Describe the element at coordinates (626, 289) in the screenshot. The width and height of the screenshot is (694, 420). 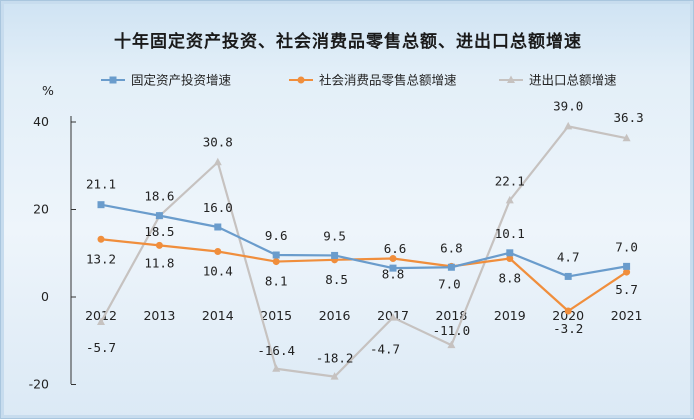
I see `data-label: 5.7` at that location.